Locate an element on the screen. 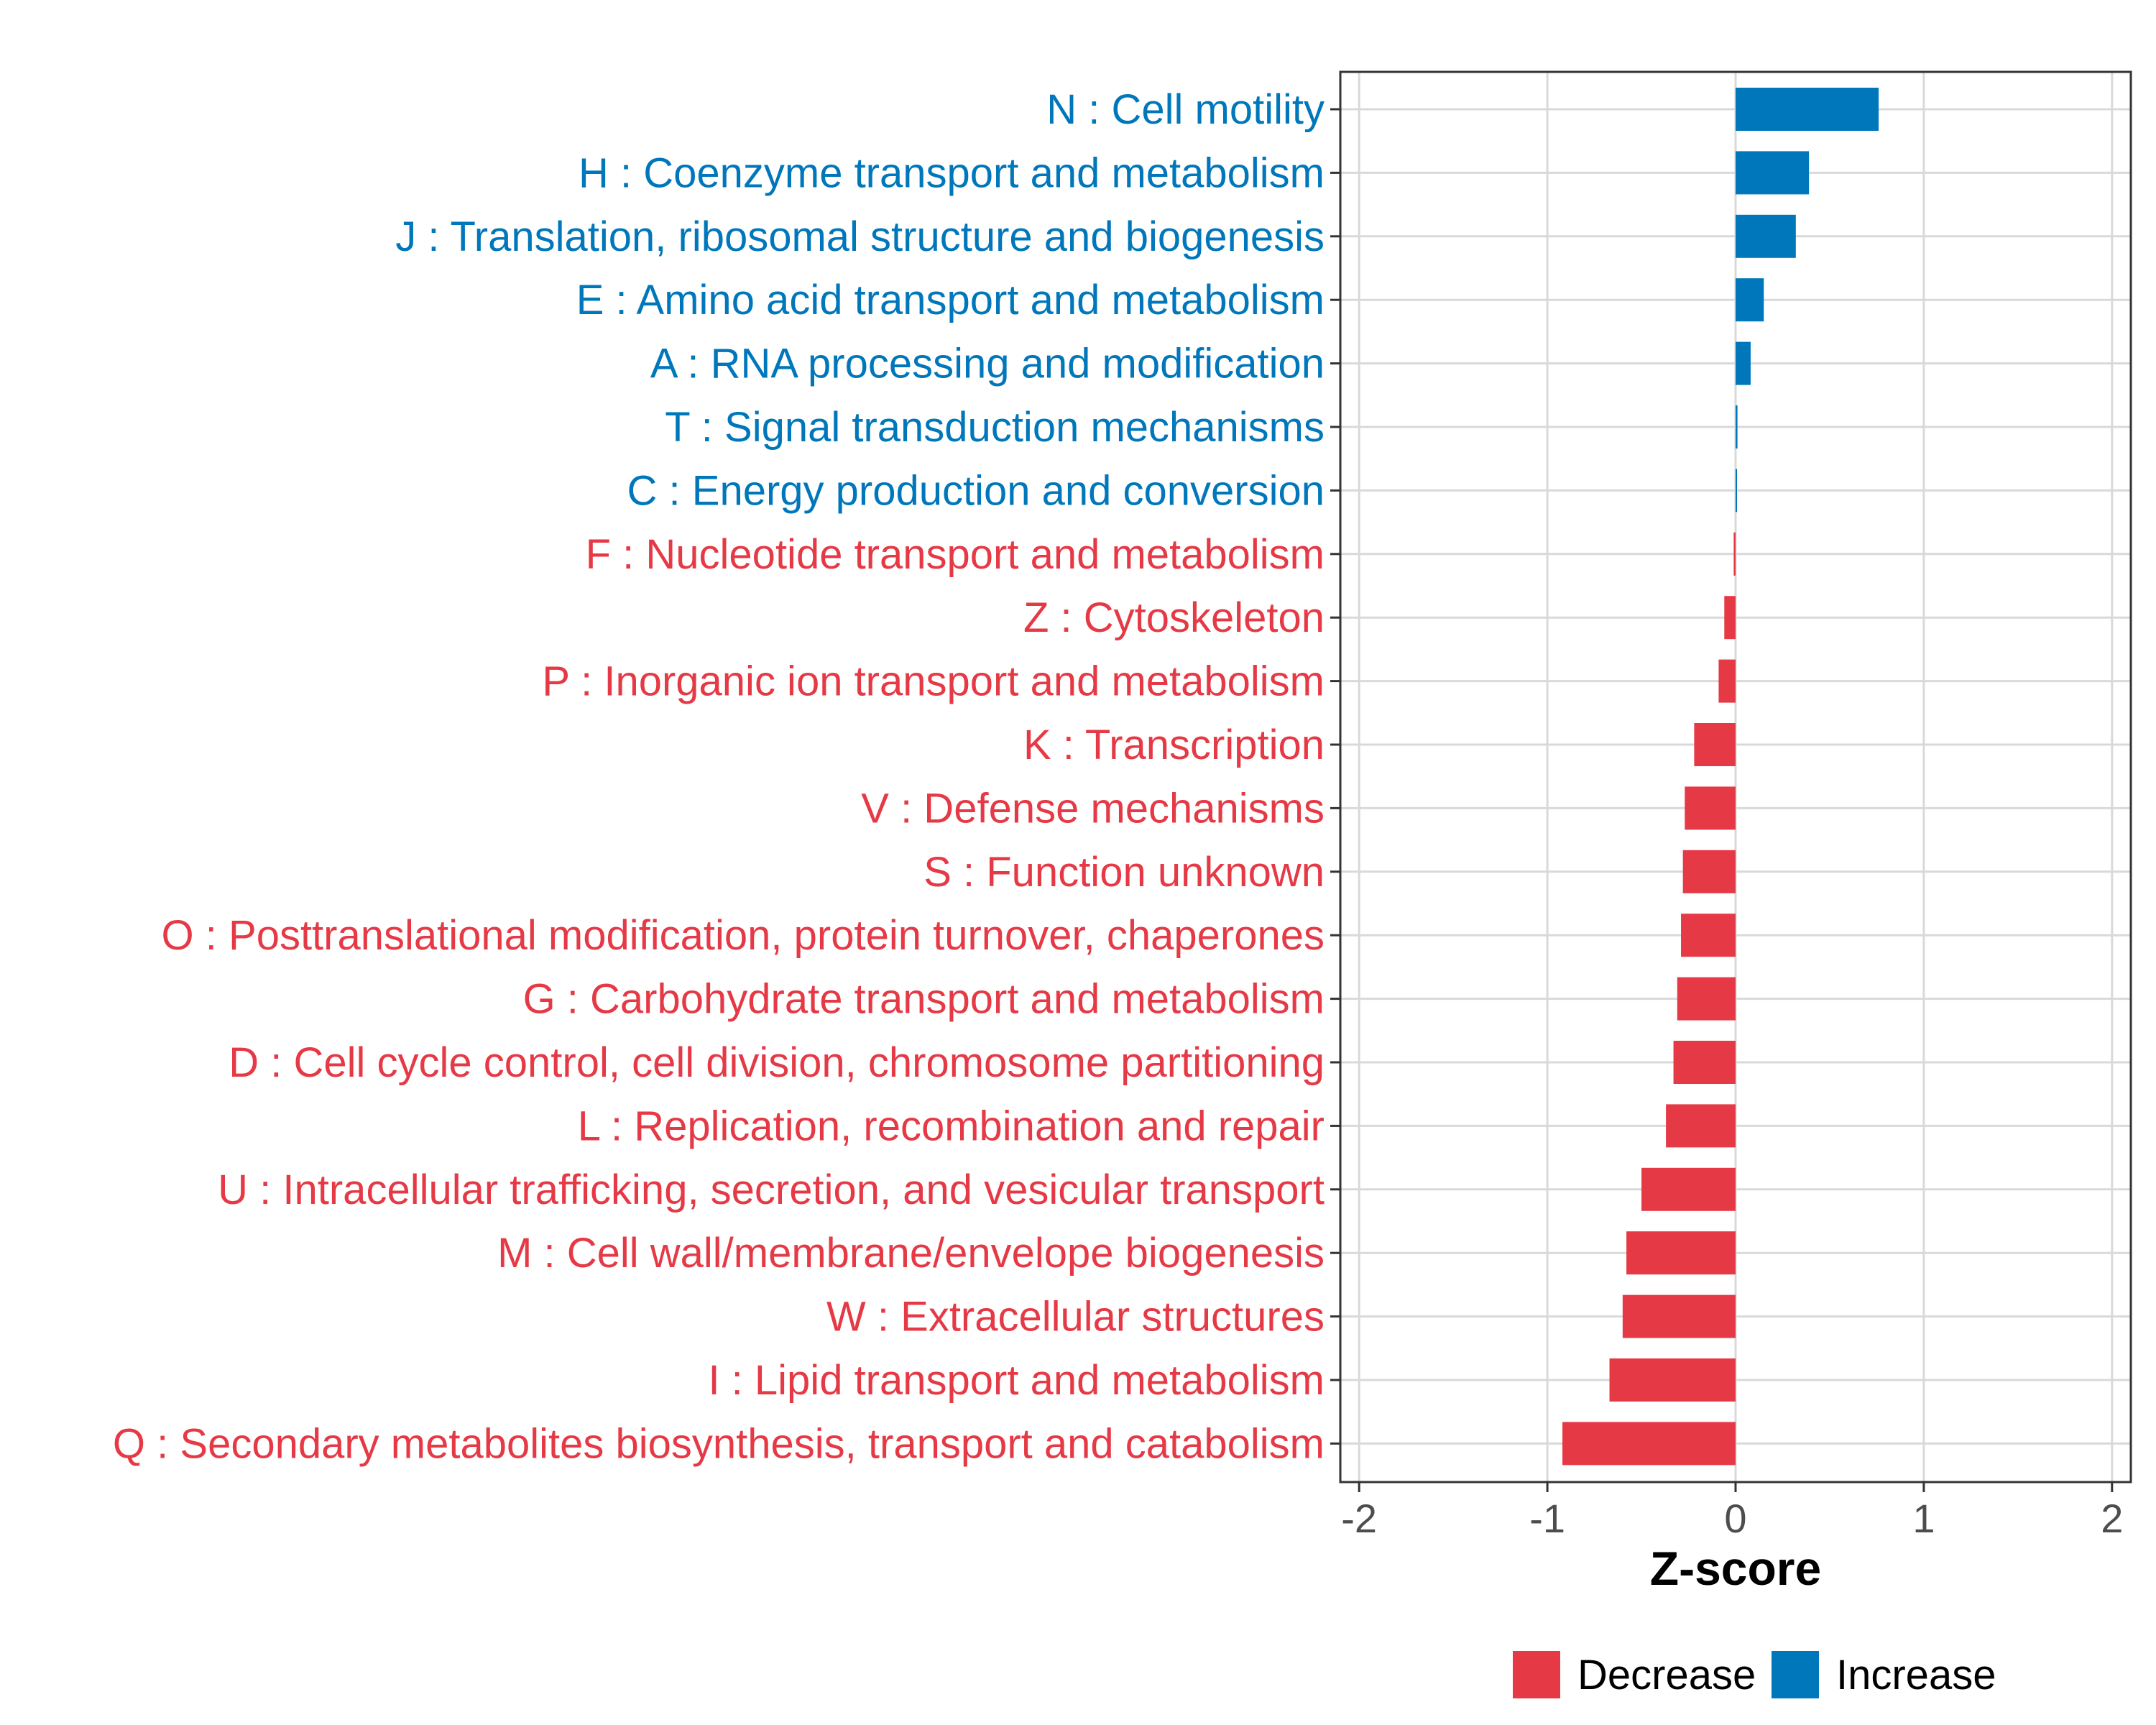 This screenshot has width=2156, height=1725. category-label: V : Defense mechanisms is located at coordinates (1093, 808).